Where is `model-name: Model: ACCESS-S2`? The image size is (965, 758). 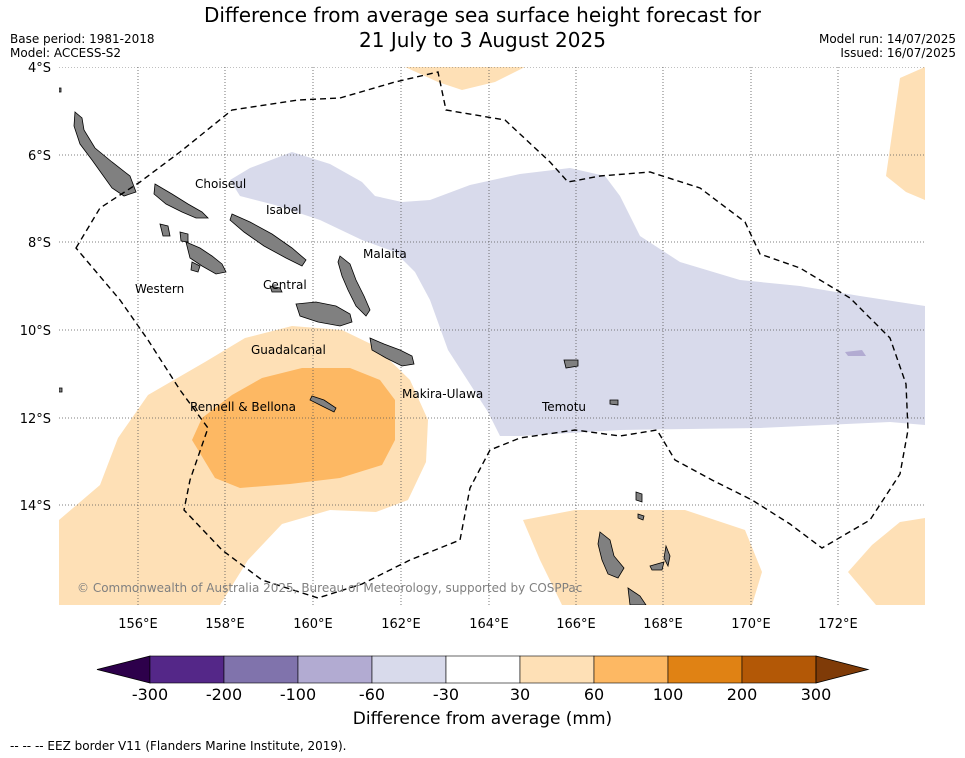 model-name: Model: ACCESS-S2 is located at coordinates (66, 53).